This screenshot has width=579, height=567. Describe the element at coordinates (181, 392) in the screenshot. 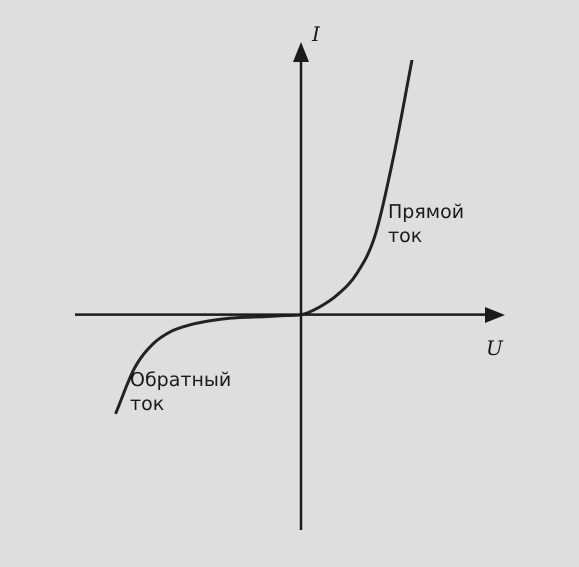

I see `annotation: Обратный ток` at that location.